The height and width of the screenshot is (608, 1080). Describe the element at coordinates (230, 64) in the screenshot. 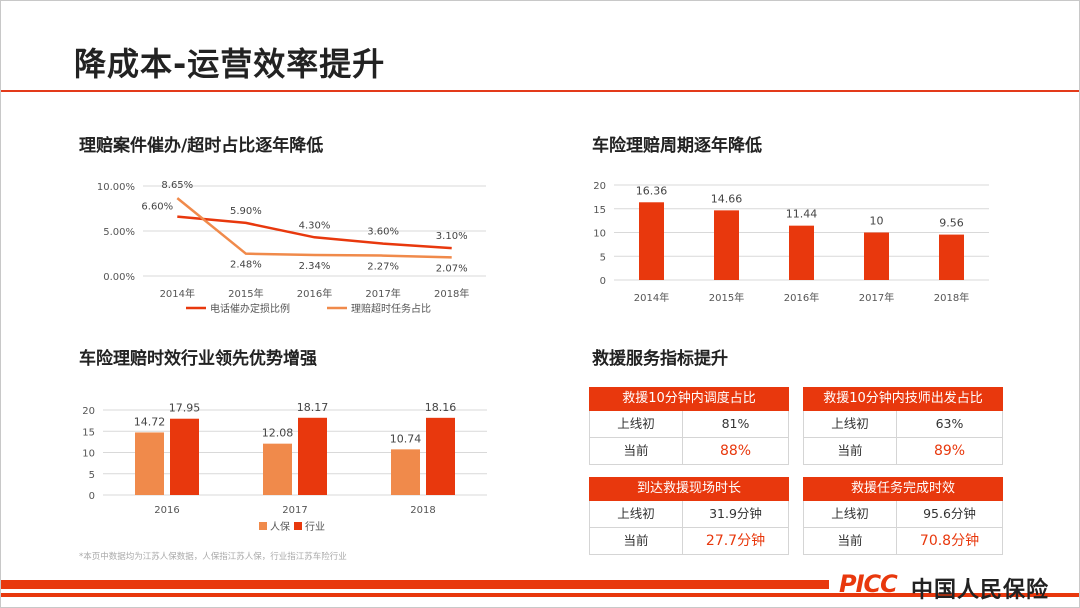

I see `page-title: 降成本-运营效率提升` at that location.